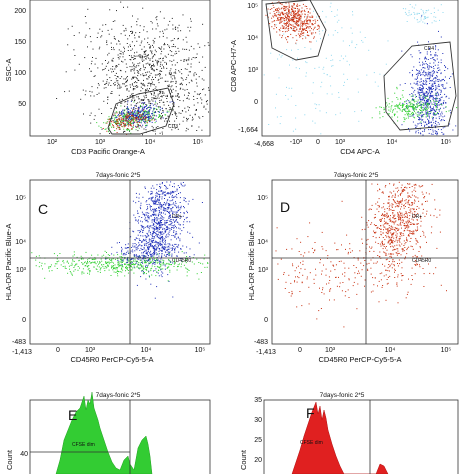 The width and height of the screenshot is (474, 474). What do you see at coordinates (118, 175) in the screenshot?
I see `panel-c-title: 7days-fonic 2*5` at bounding box center [118, 175].